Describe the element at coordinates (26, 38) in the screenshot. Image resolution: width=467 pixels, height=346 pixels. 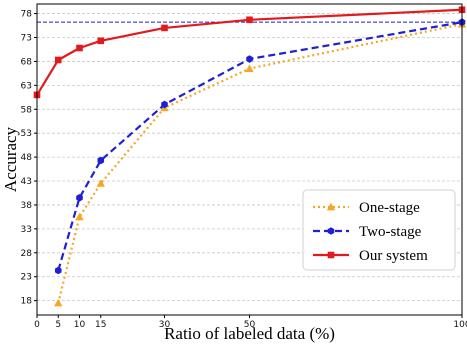
I see `y-tick-label: 73` at that location.